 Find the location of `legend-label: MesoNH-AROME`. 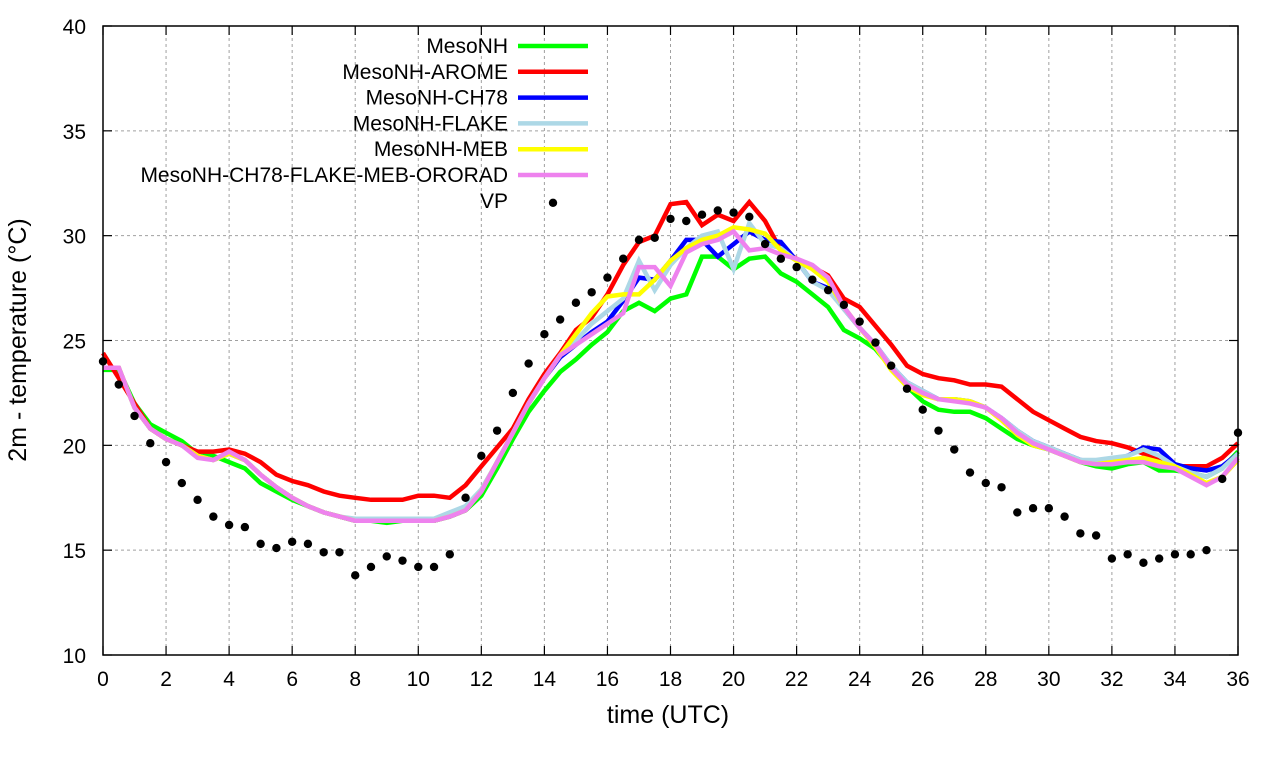

legend-label: MesoNH-AROME is located at coordinates (425, 72).